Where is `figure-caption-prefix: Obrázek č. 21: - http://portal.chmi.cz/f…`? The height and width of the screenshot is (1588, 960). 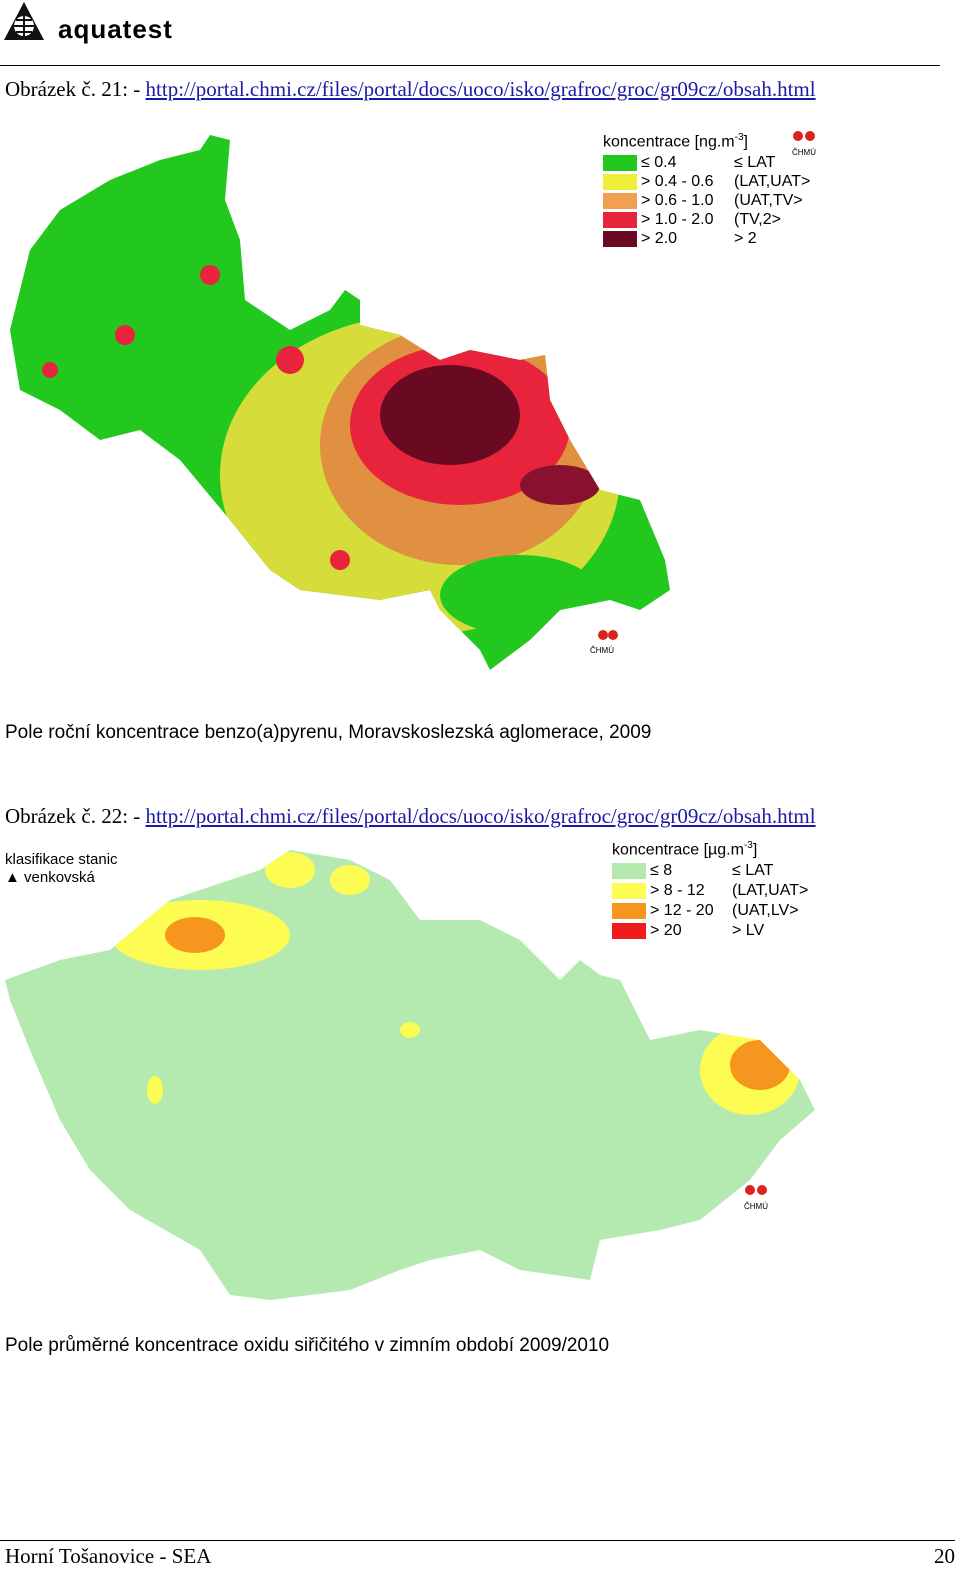 figure-caption-prefix: Obrázek č. 21: - http://portal.chmi.cz/f… is located at coordinates (410, 89).